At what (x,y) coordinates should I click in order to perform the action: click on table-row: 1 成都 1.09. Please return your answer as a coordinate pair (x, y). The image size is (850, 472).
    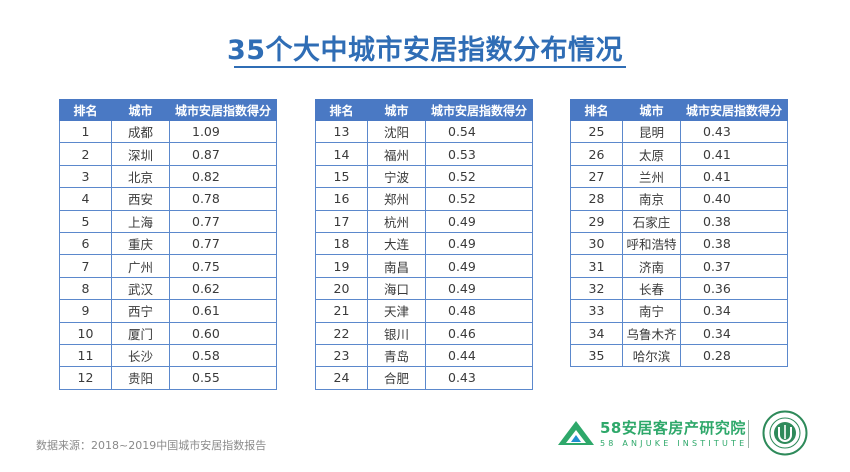
    Looking at the image, I should click on (168, 131).